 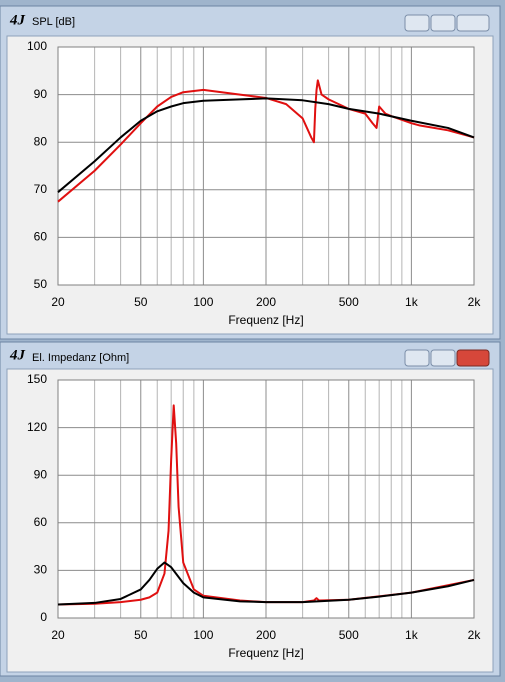 I want to click on y-tick-label: 70, so click(x=41, y=189).